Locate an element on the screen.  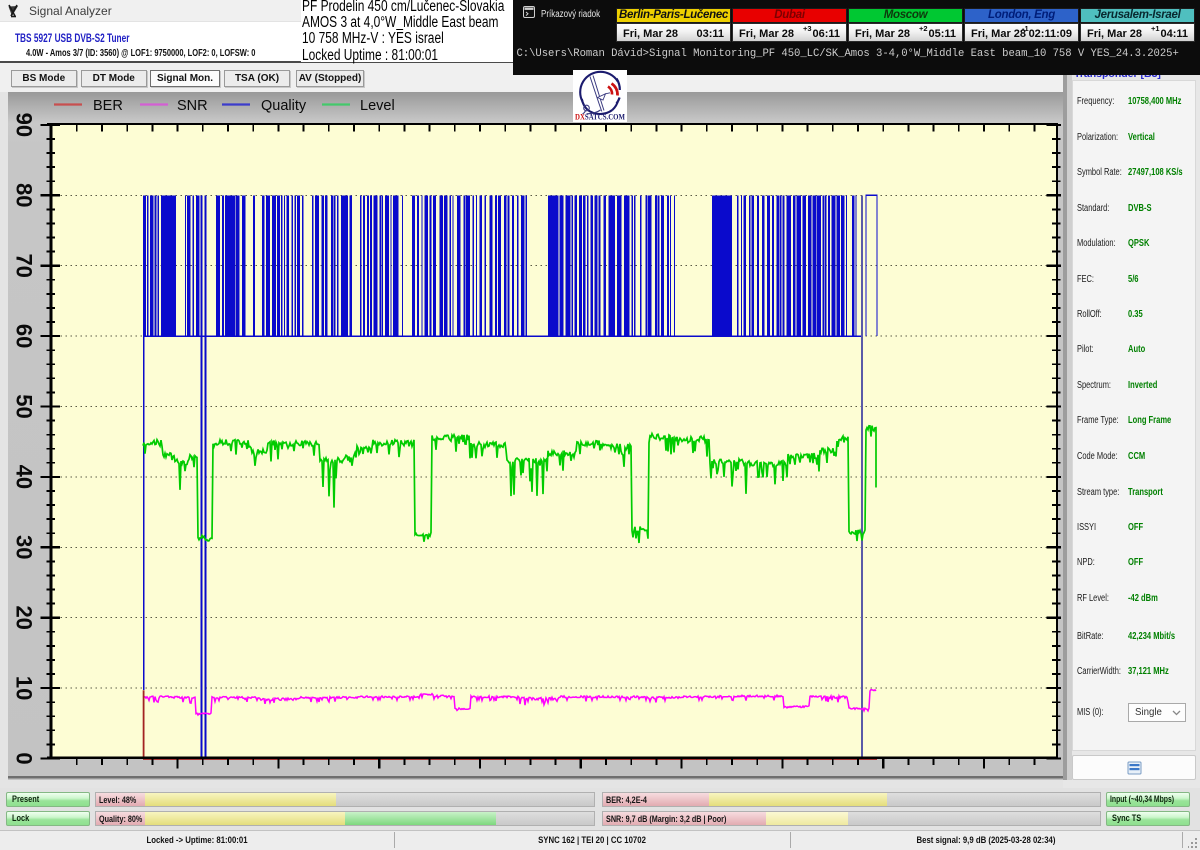
svg-text: BER is located at coordinates (108, 106).